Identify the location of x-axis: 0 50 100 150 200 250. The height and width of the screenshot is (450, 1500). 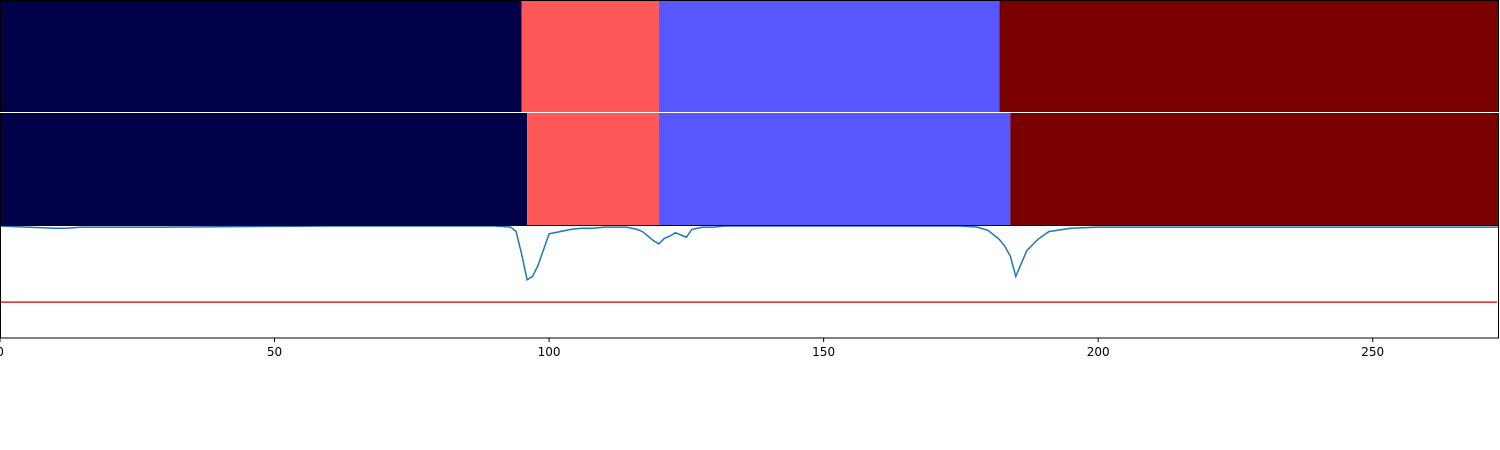
(692, 348).